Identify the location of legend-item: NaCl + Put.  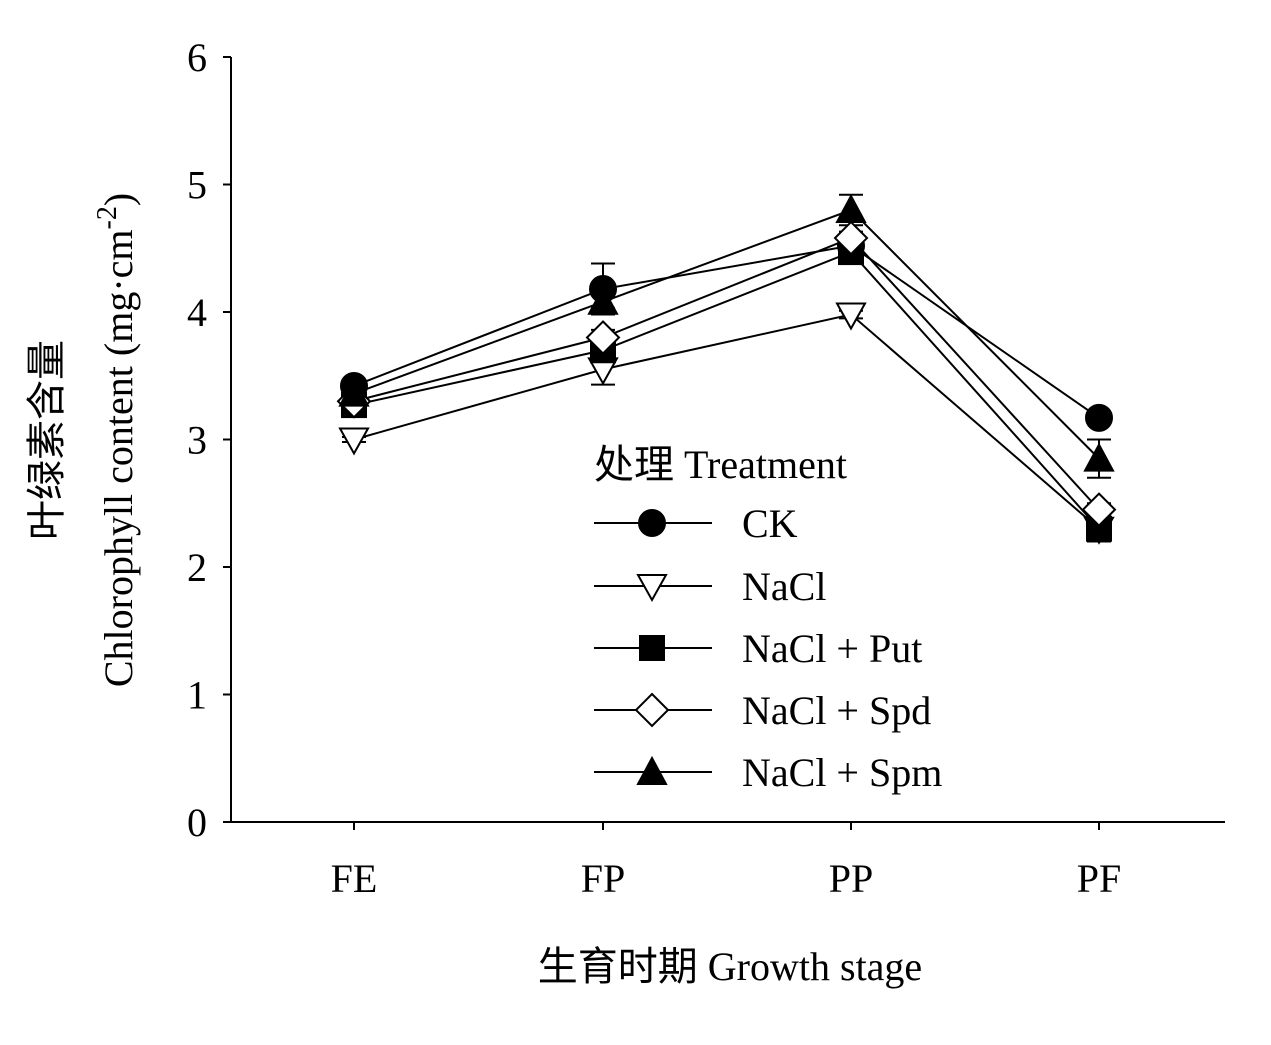
(758, 648).